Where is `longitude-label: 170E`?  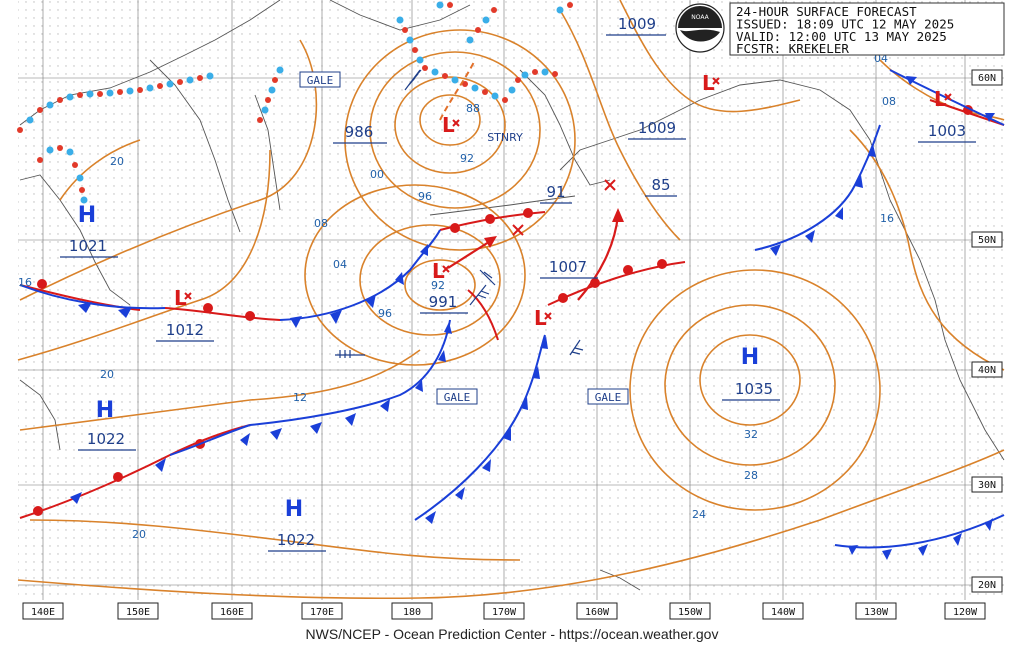 longitude-label: 170E is located at coordinates (322, 612).